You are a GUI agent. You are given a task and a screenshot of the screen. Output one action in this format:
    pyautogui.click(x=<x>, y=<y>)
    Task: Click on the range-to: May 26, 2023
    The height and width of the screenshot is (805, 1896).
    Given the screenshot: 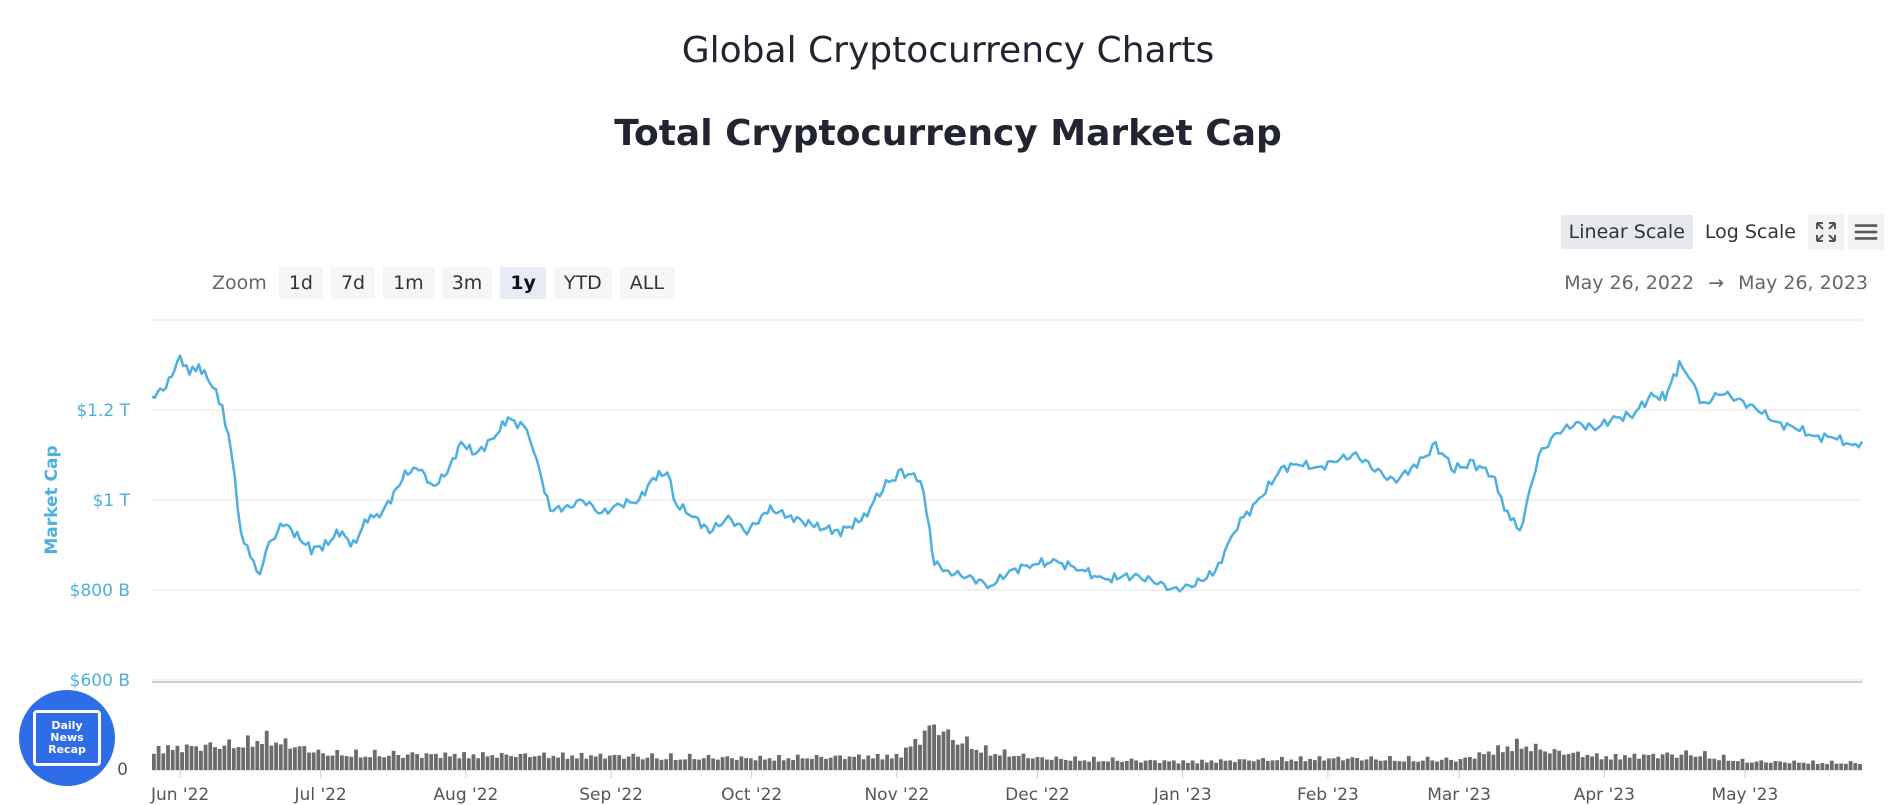 What is the action you would take?
    pyautogui.click(x=1803, y=283)
    